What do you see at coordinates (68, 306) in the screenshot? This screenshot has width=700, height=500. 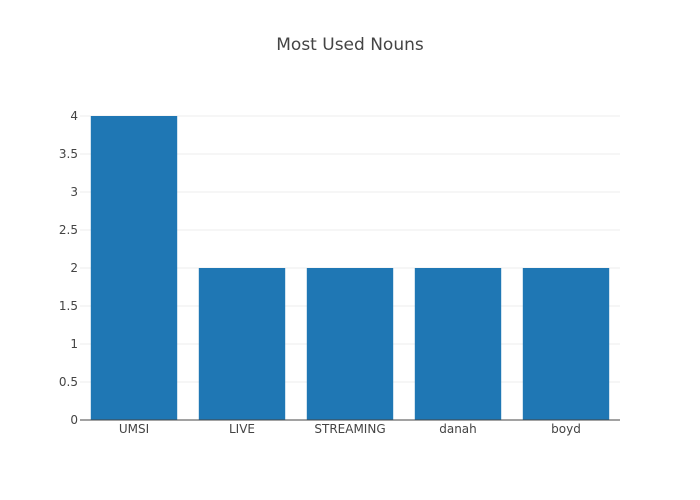 I see `y-tick-label: 1.5` at bounding box center [68, 306].